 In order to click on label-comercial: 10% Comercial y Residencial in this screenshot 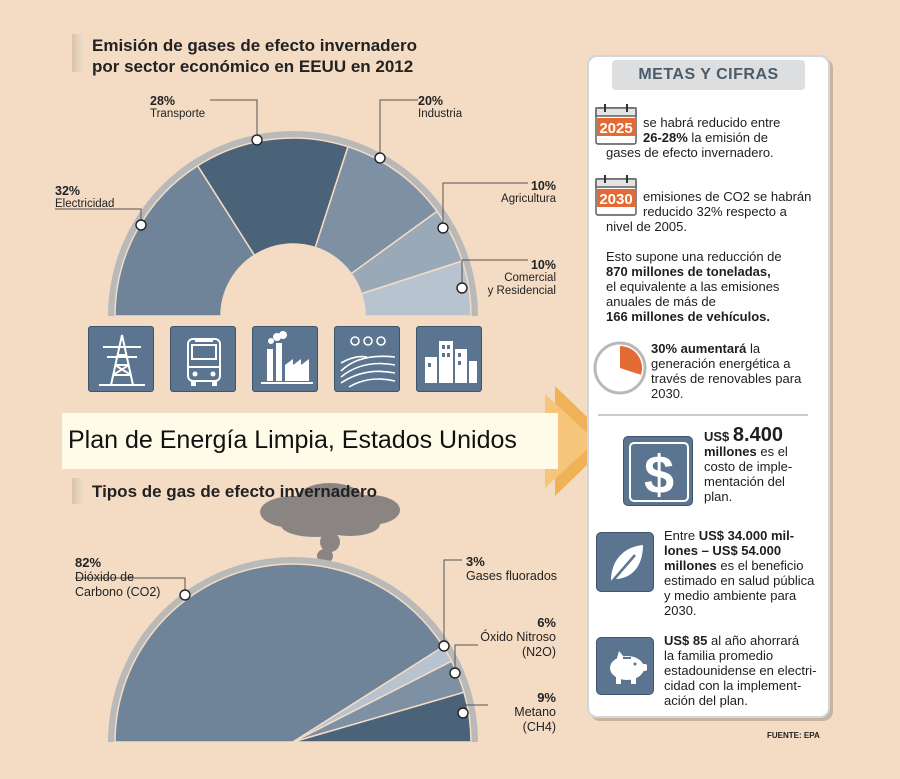, I will do `click(512, 278)`.